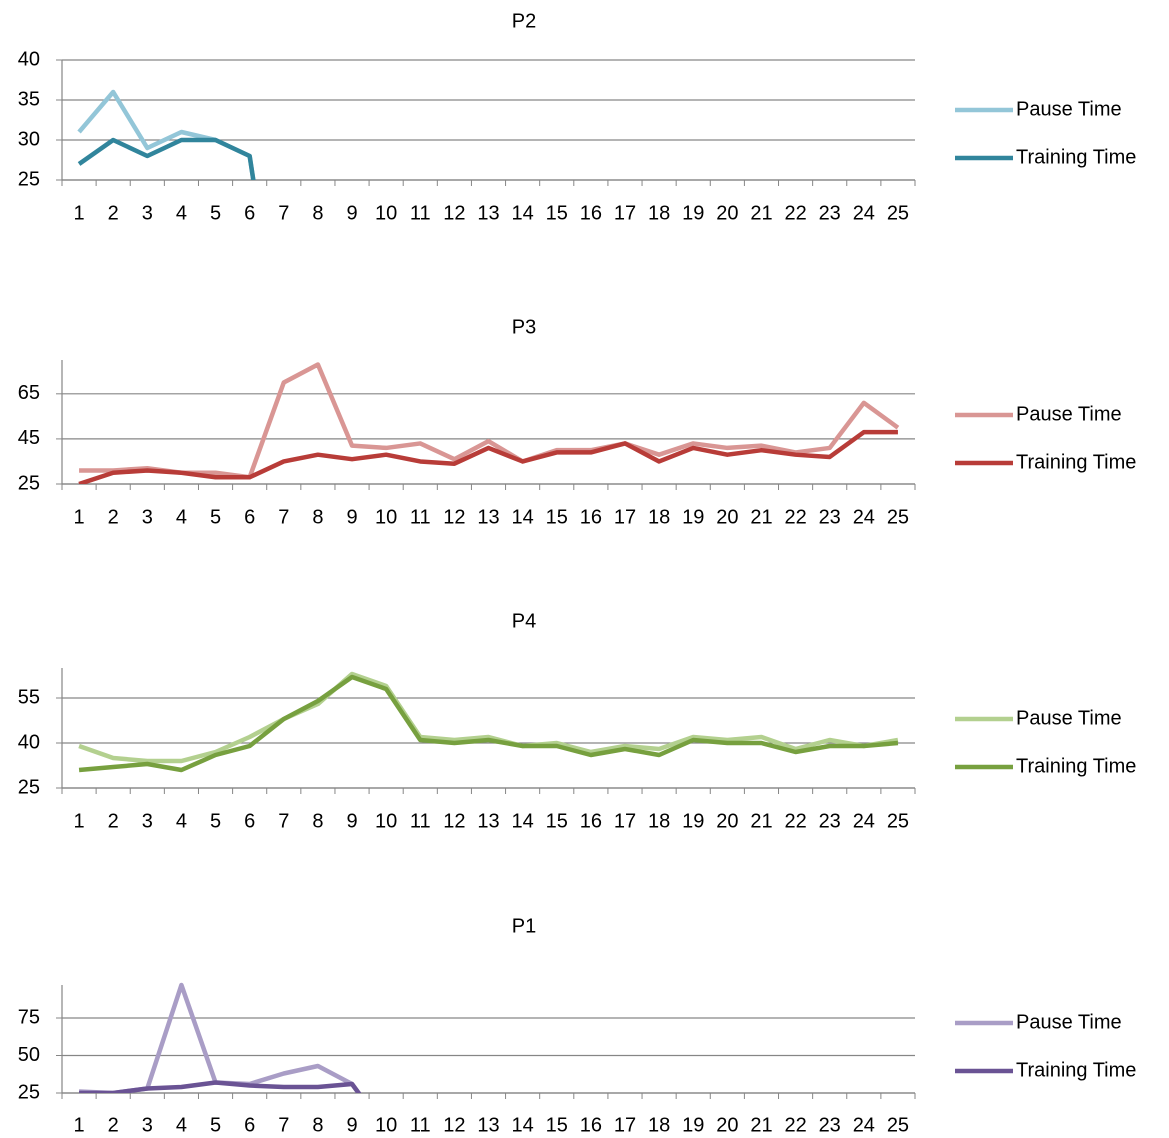  Describe the element at coordinates (830, 517) in the screenshot. I see `x-tick-label: 23` at that location.